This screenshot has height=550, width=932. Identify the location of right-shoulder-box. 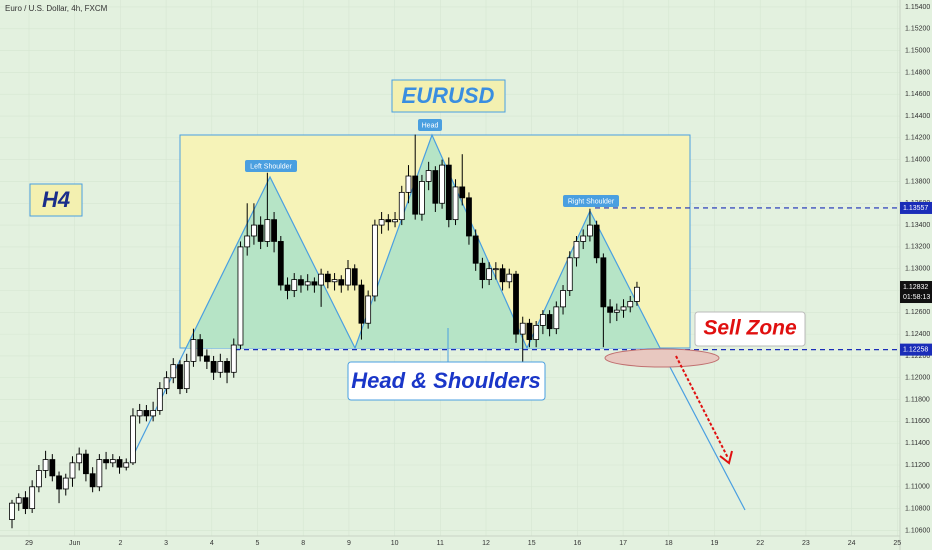
(591, 201).